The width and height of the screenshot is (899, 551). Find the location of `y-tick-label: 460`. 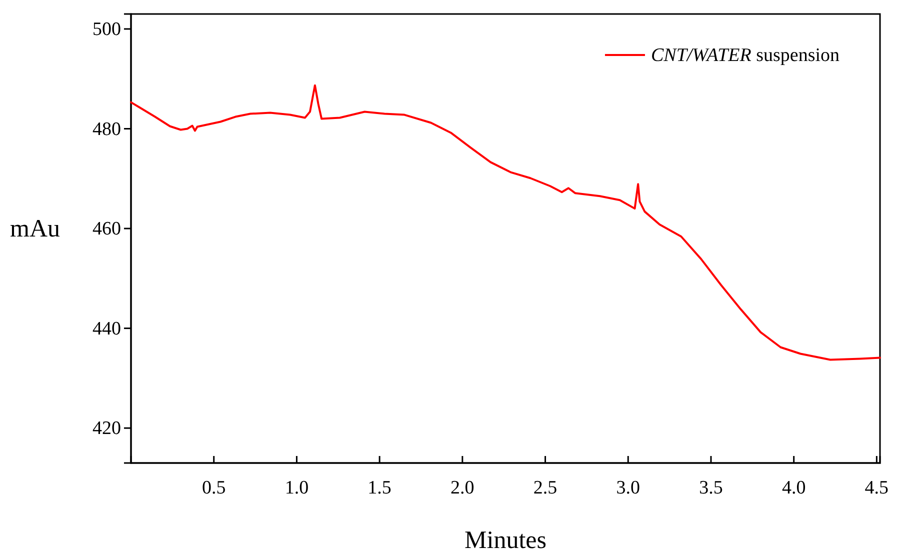

y-tick-label: 460 is located at coordinates (106, 229).